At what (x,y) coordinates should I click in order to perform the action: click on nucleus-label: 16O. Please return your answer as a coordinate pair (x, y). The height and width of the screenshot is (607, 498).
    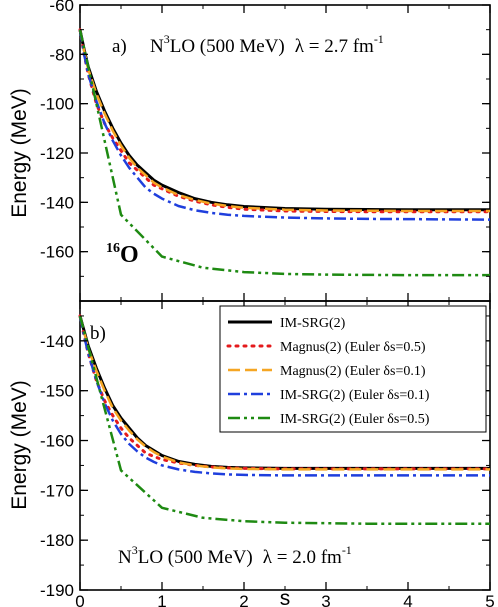
    Looking at the image, I should click on (122, 254).